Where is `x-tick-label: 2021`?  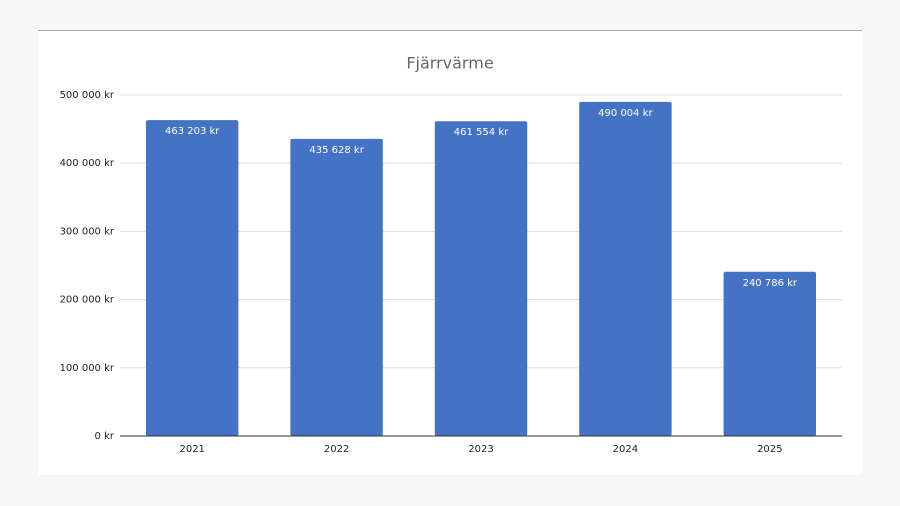 x-tick-label: 2021 is located at coordinates (191, 449).